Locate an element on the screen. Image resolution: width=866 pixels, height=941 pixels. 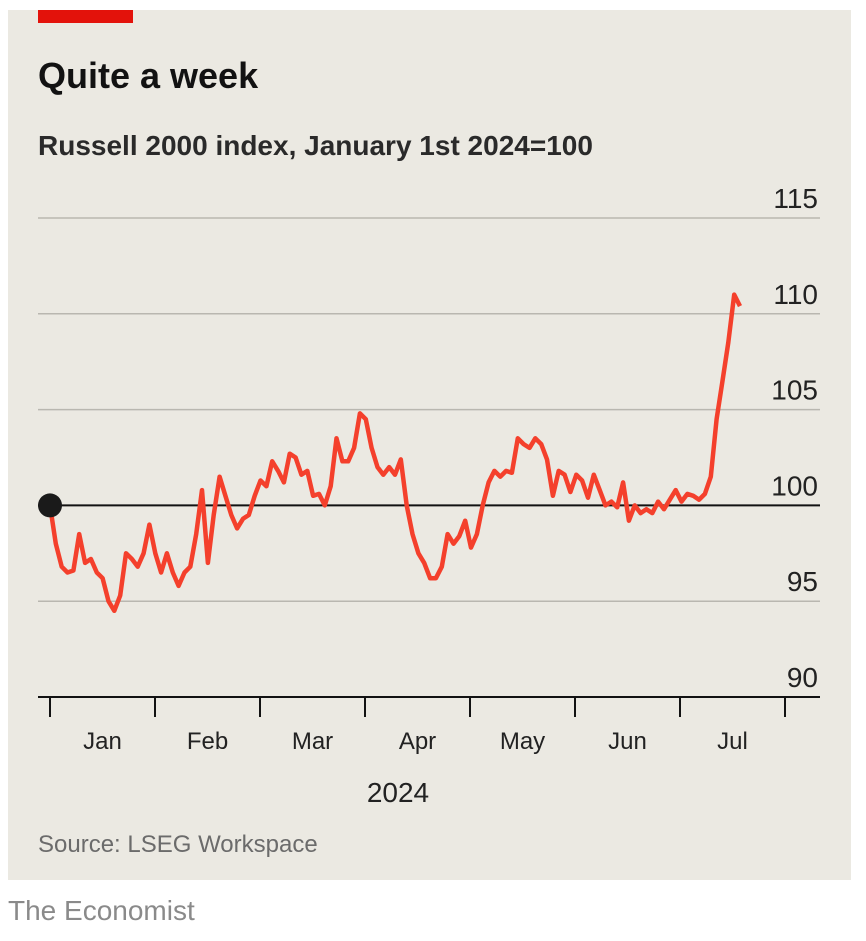
y-tick-label: 100 is located at coordinates (794, 485).